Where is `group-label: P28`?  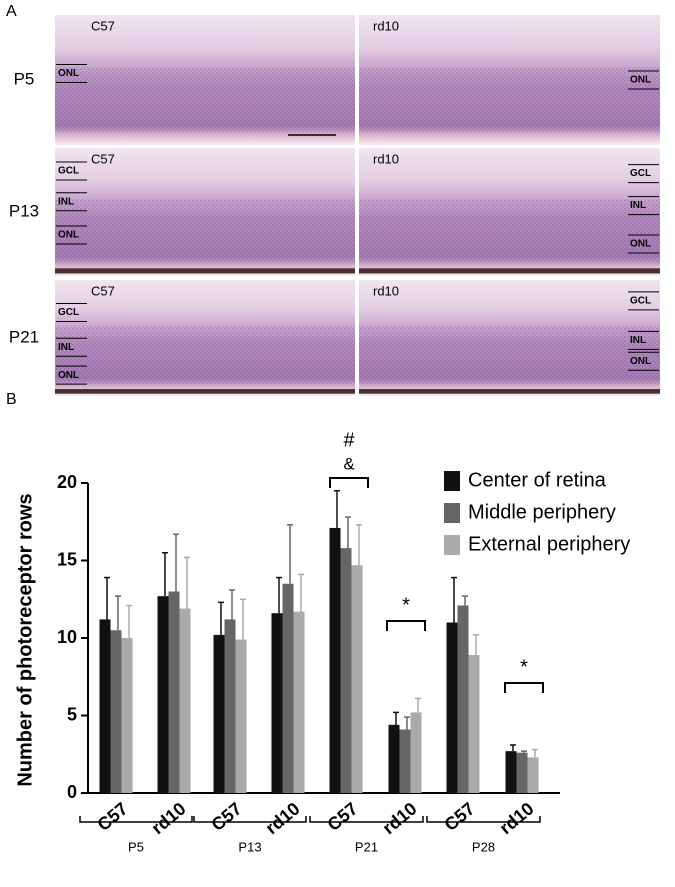
group-label: P28 is located at coordinates (483, 846).